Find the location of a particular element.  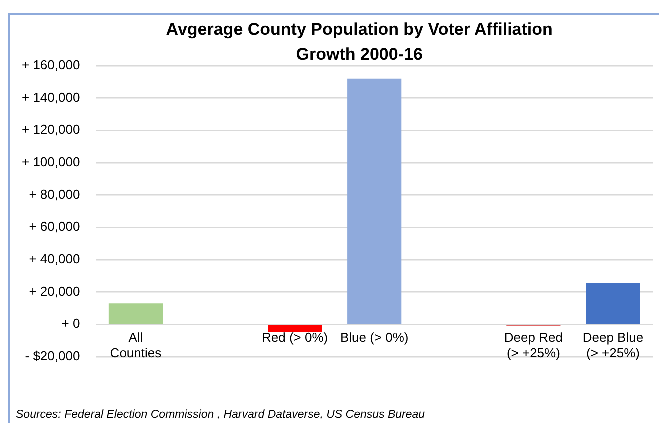

y-tick-label: + 120,000 is located at coordinates (51, 130).